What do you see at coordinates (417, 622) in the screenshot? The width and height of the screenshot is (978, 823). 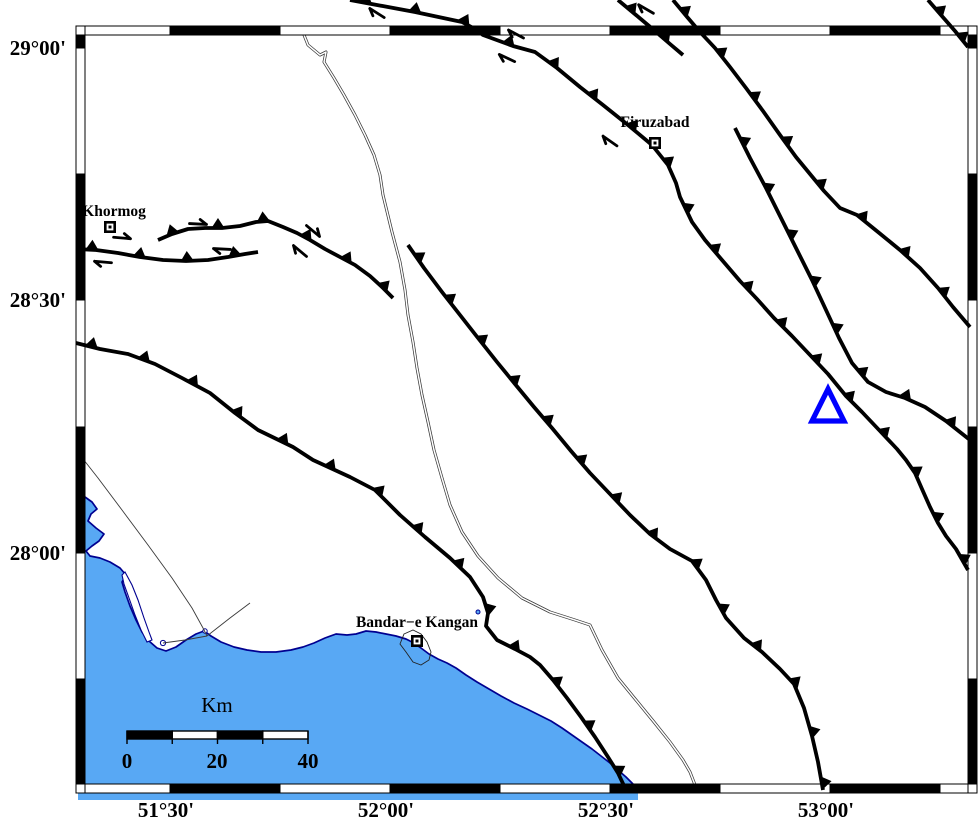 I see `city-label: Bandar−e Kangan` at bounding box center [417, 622].